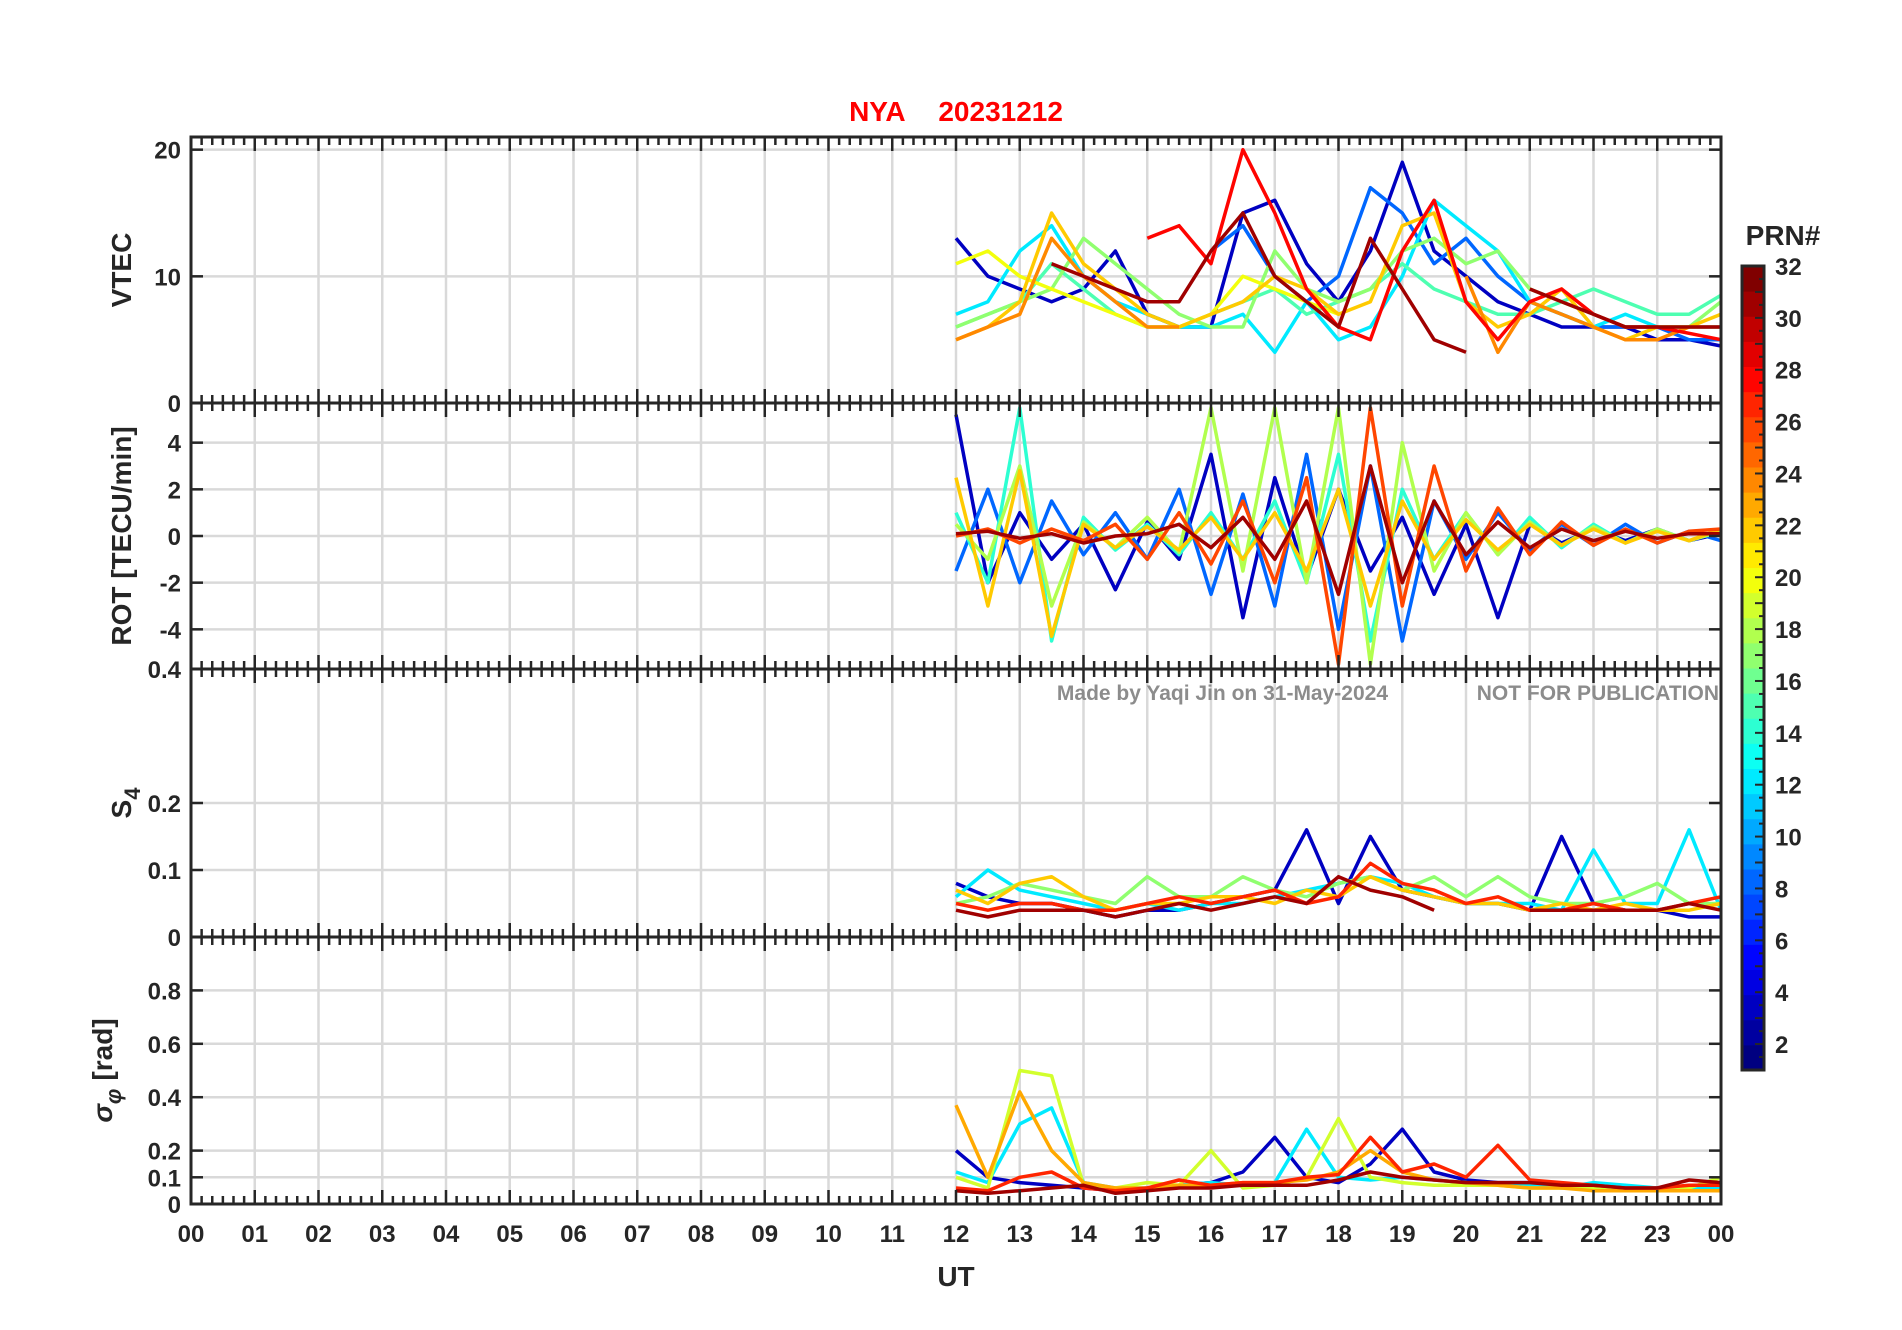 The height and width of the screenshot is (1330, 1902). I want to click on x-tick-label: 10, so click(828, 1234).